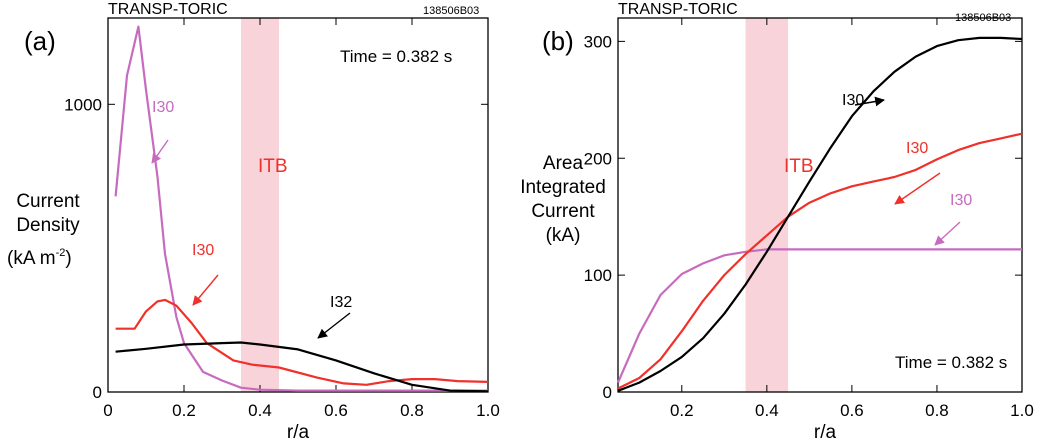 This screenshot has width=1039, height=446. Describe the element at coordinates (107, 410) in the screenshot. I see `x-tick-label: 0` at that location.